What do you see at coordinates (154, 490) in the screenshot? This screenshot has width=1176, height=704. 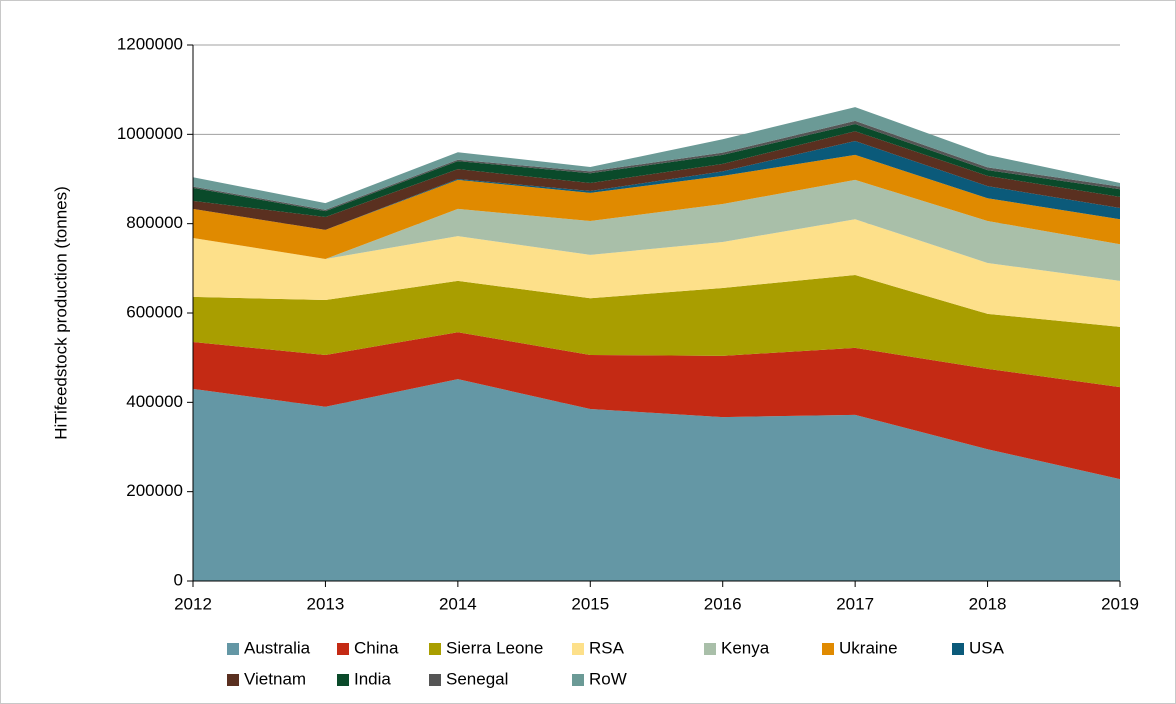 I see `y-tick-label: 200000` at bounding box center [154, 490].